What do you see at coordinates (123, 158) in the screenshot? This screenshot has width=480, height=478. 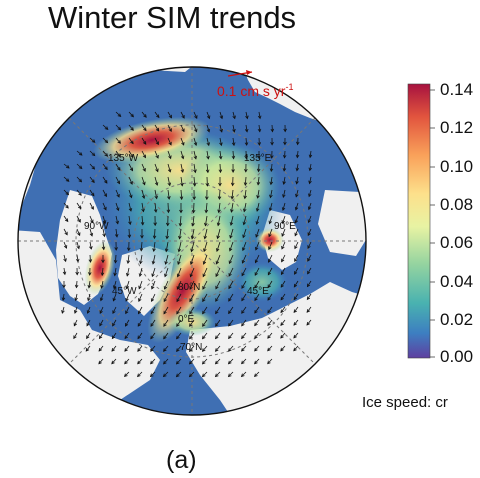 I see `label-135w: 135°W` at bounding box center [123, 158].